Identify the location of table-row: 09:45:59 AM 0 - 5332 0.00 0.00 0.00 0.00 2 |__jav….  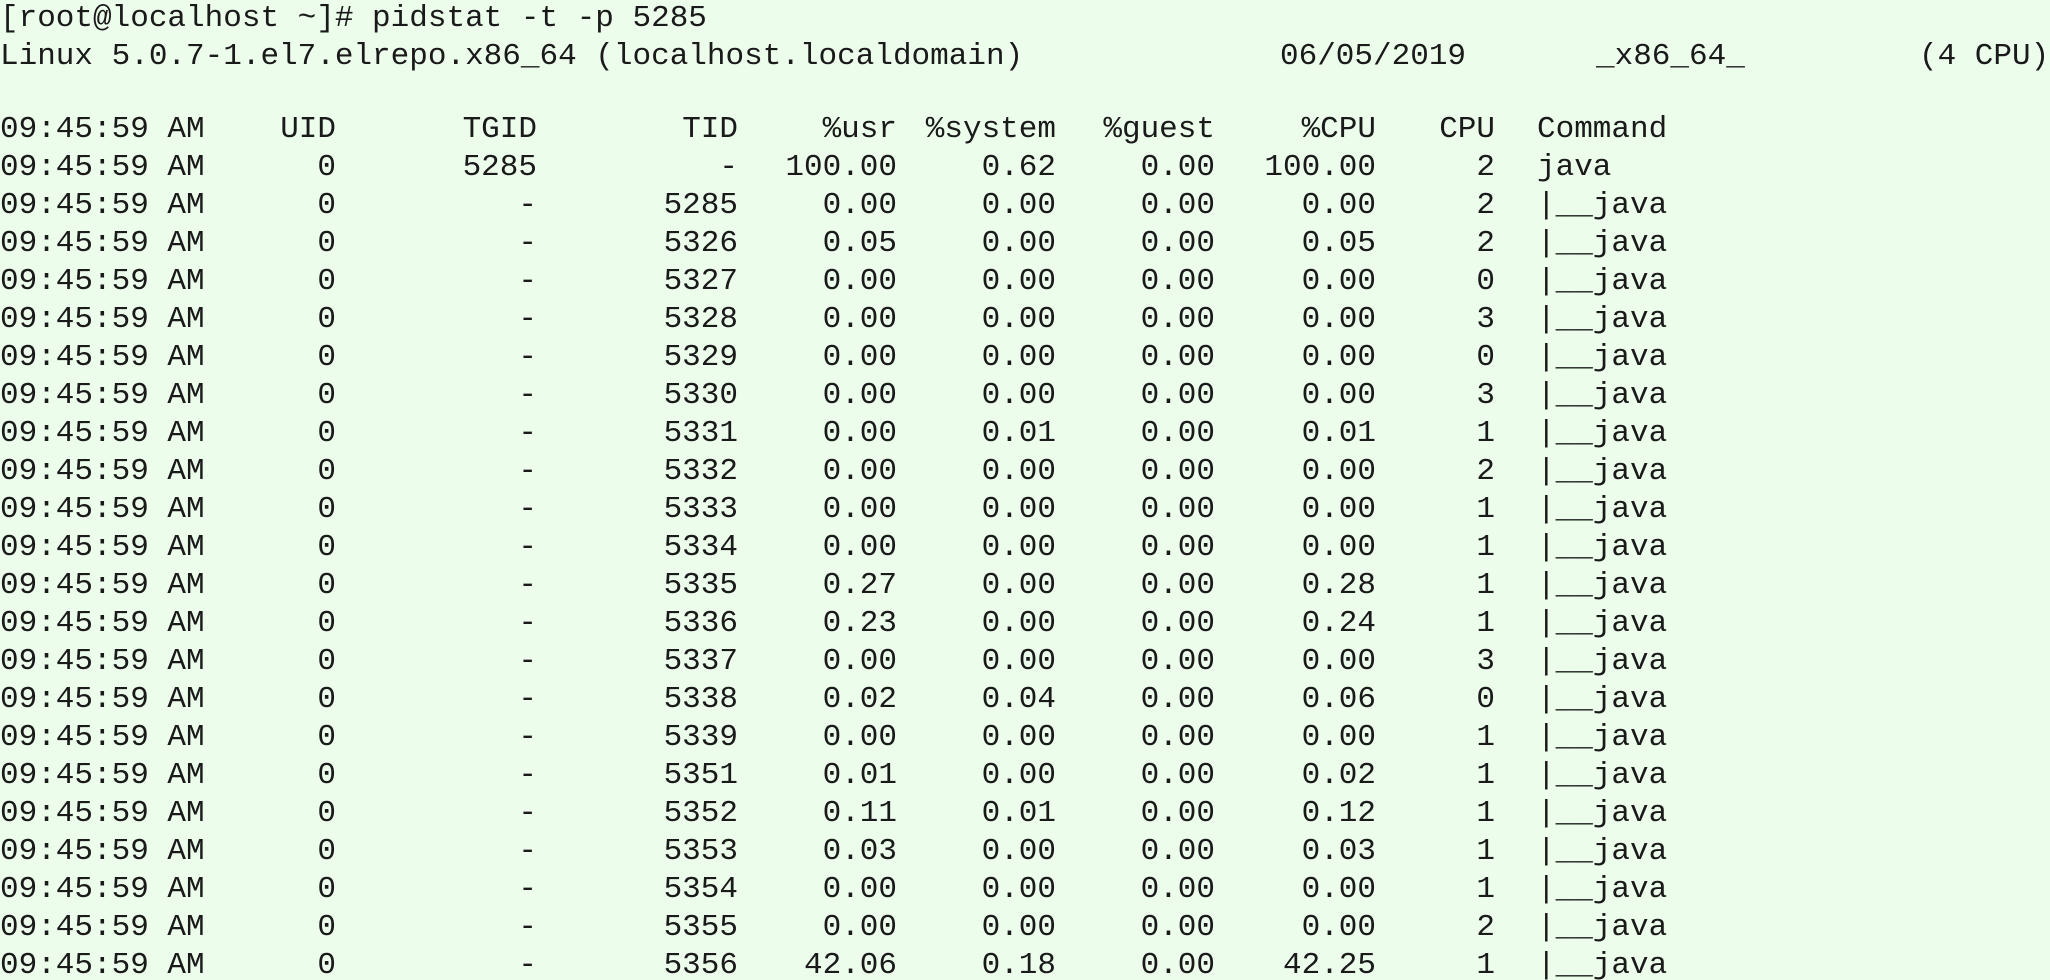
(1025, 472).